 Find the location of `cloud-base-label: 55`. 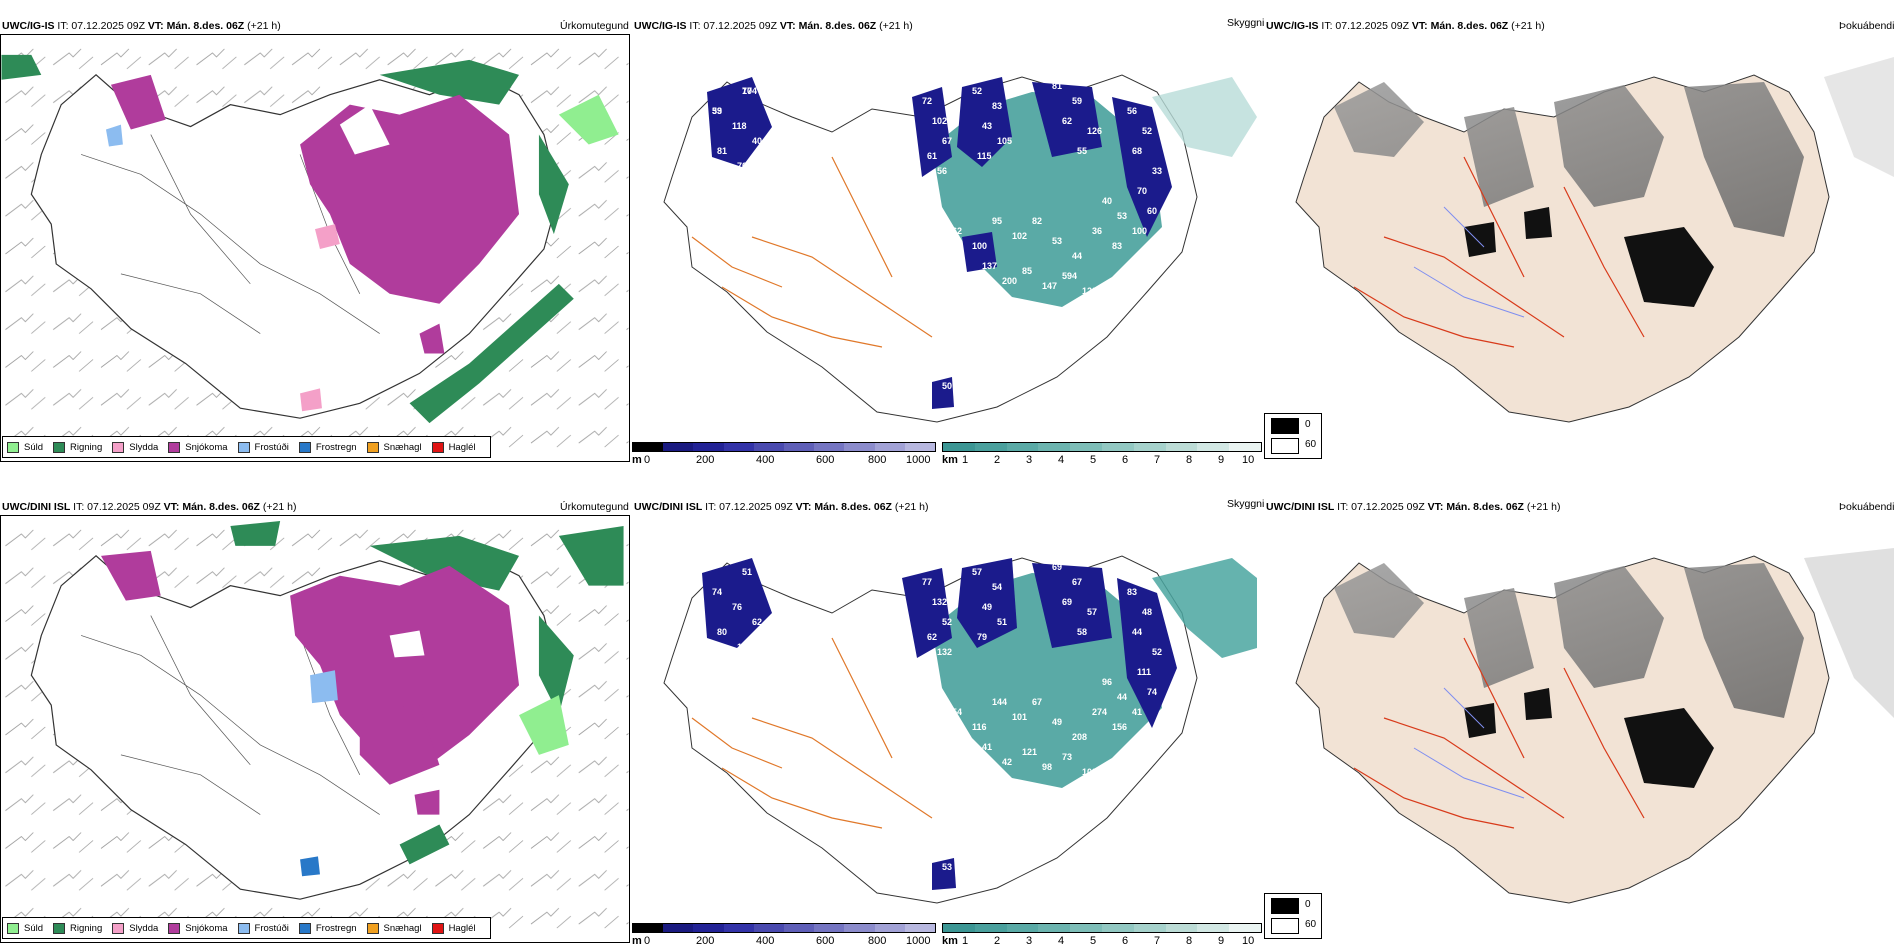

cloud-base-label: 55 is located at coordinates (1082, 151).